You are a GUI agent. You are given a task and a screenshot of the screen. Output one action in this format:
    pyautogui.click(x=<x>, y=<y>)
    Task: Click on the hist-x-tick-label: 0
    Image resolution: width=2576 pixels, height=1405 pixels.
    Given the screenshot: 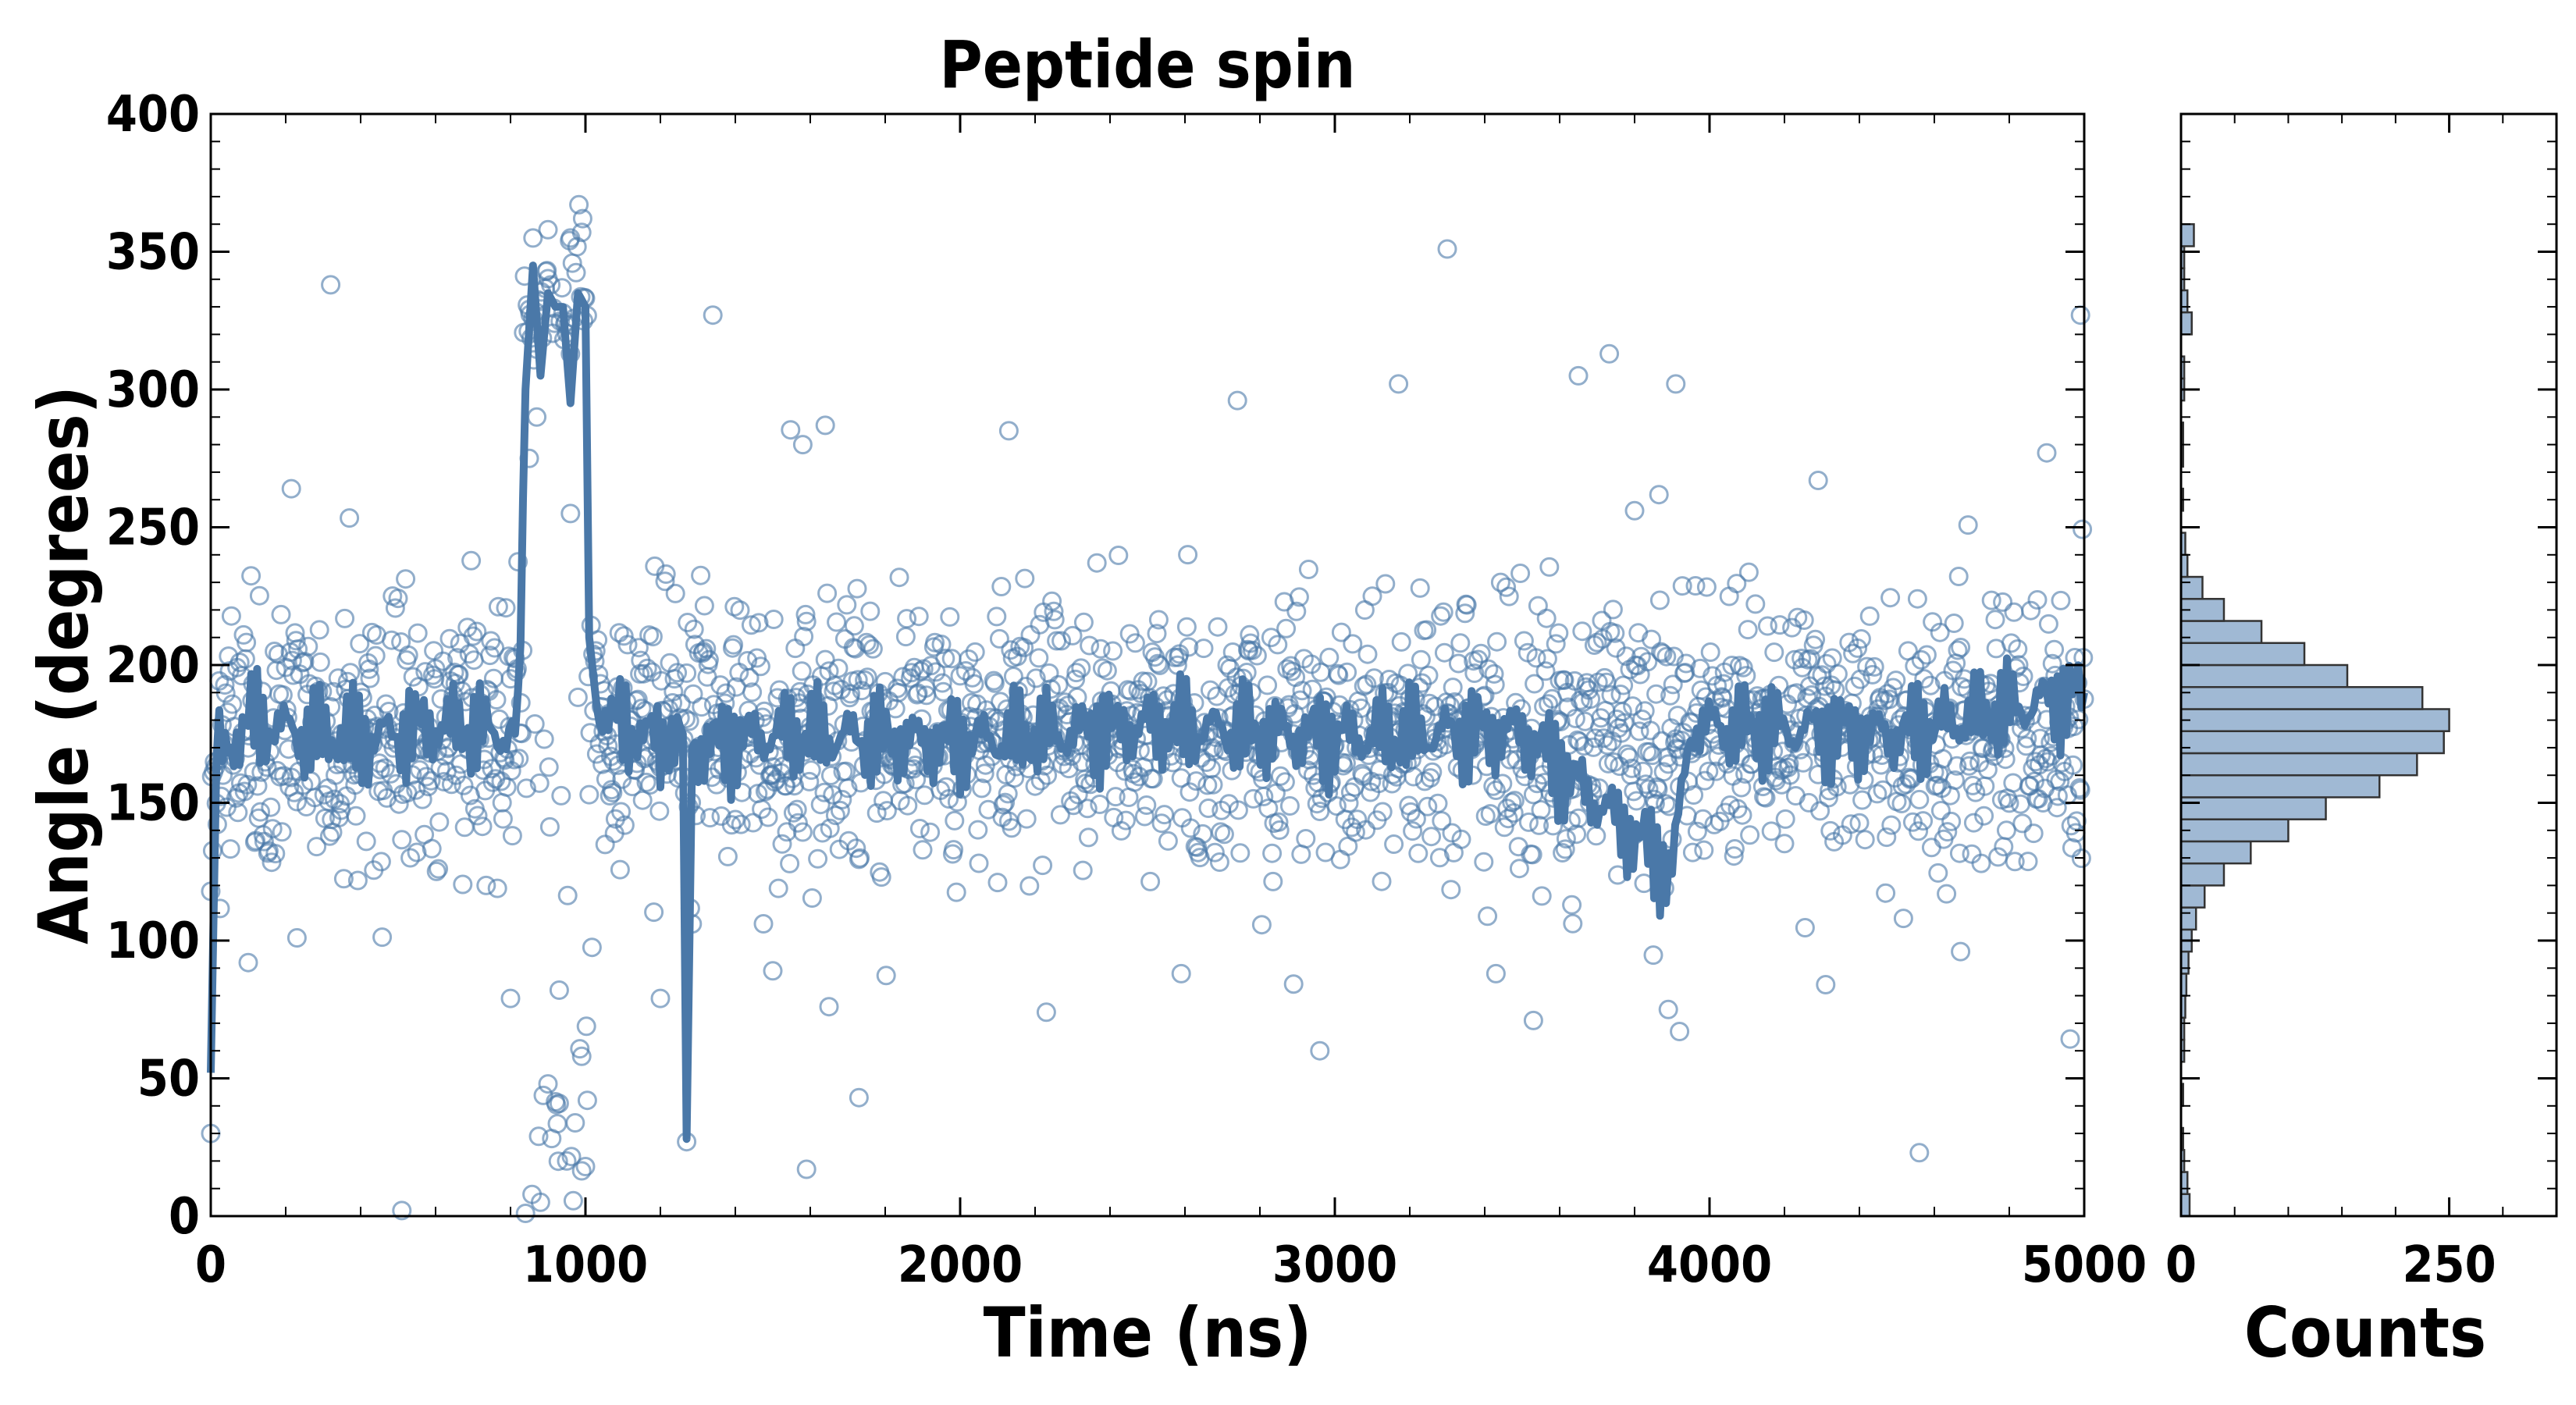 What is the action you would take?
    pyautogui.click(x=2181, y=1265)
    